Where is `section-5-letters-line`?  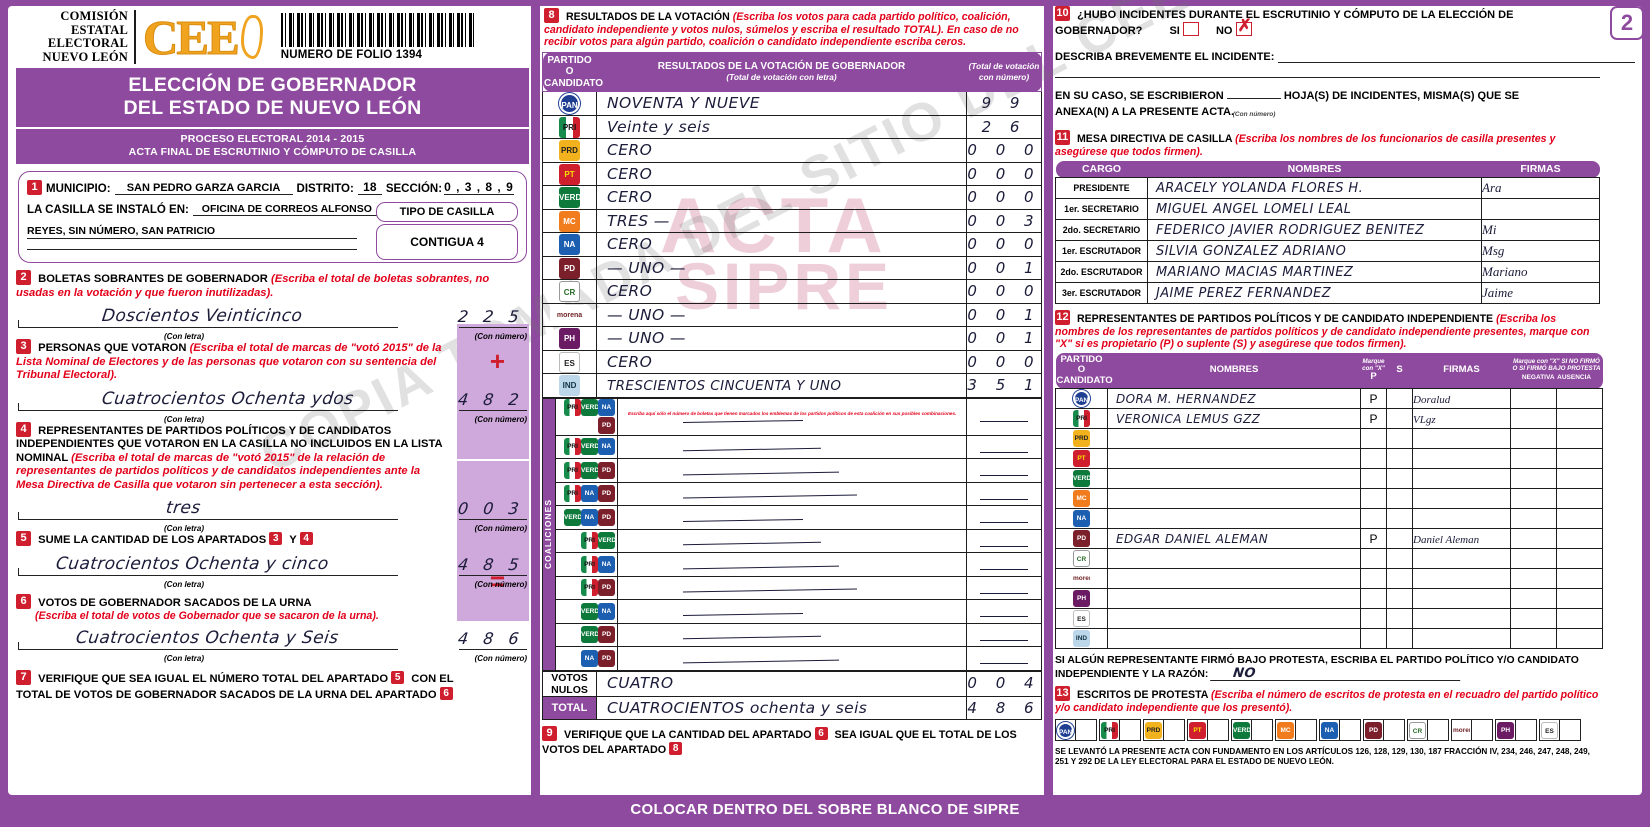
section-5-letters-line is located at coordinates (208, 571).